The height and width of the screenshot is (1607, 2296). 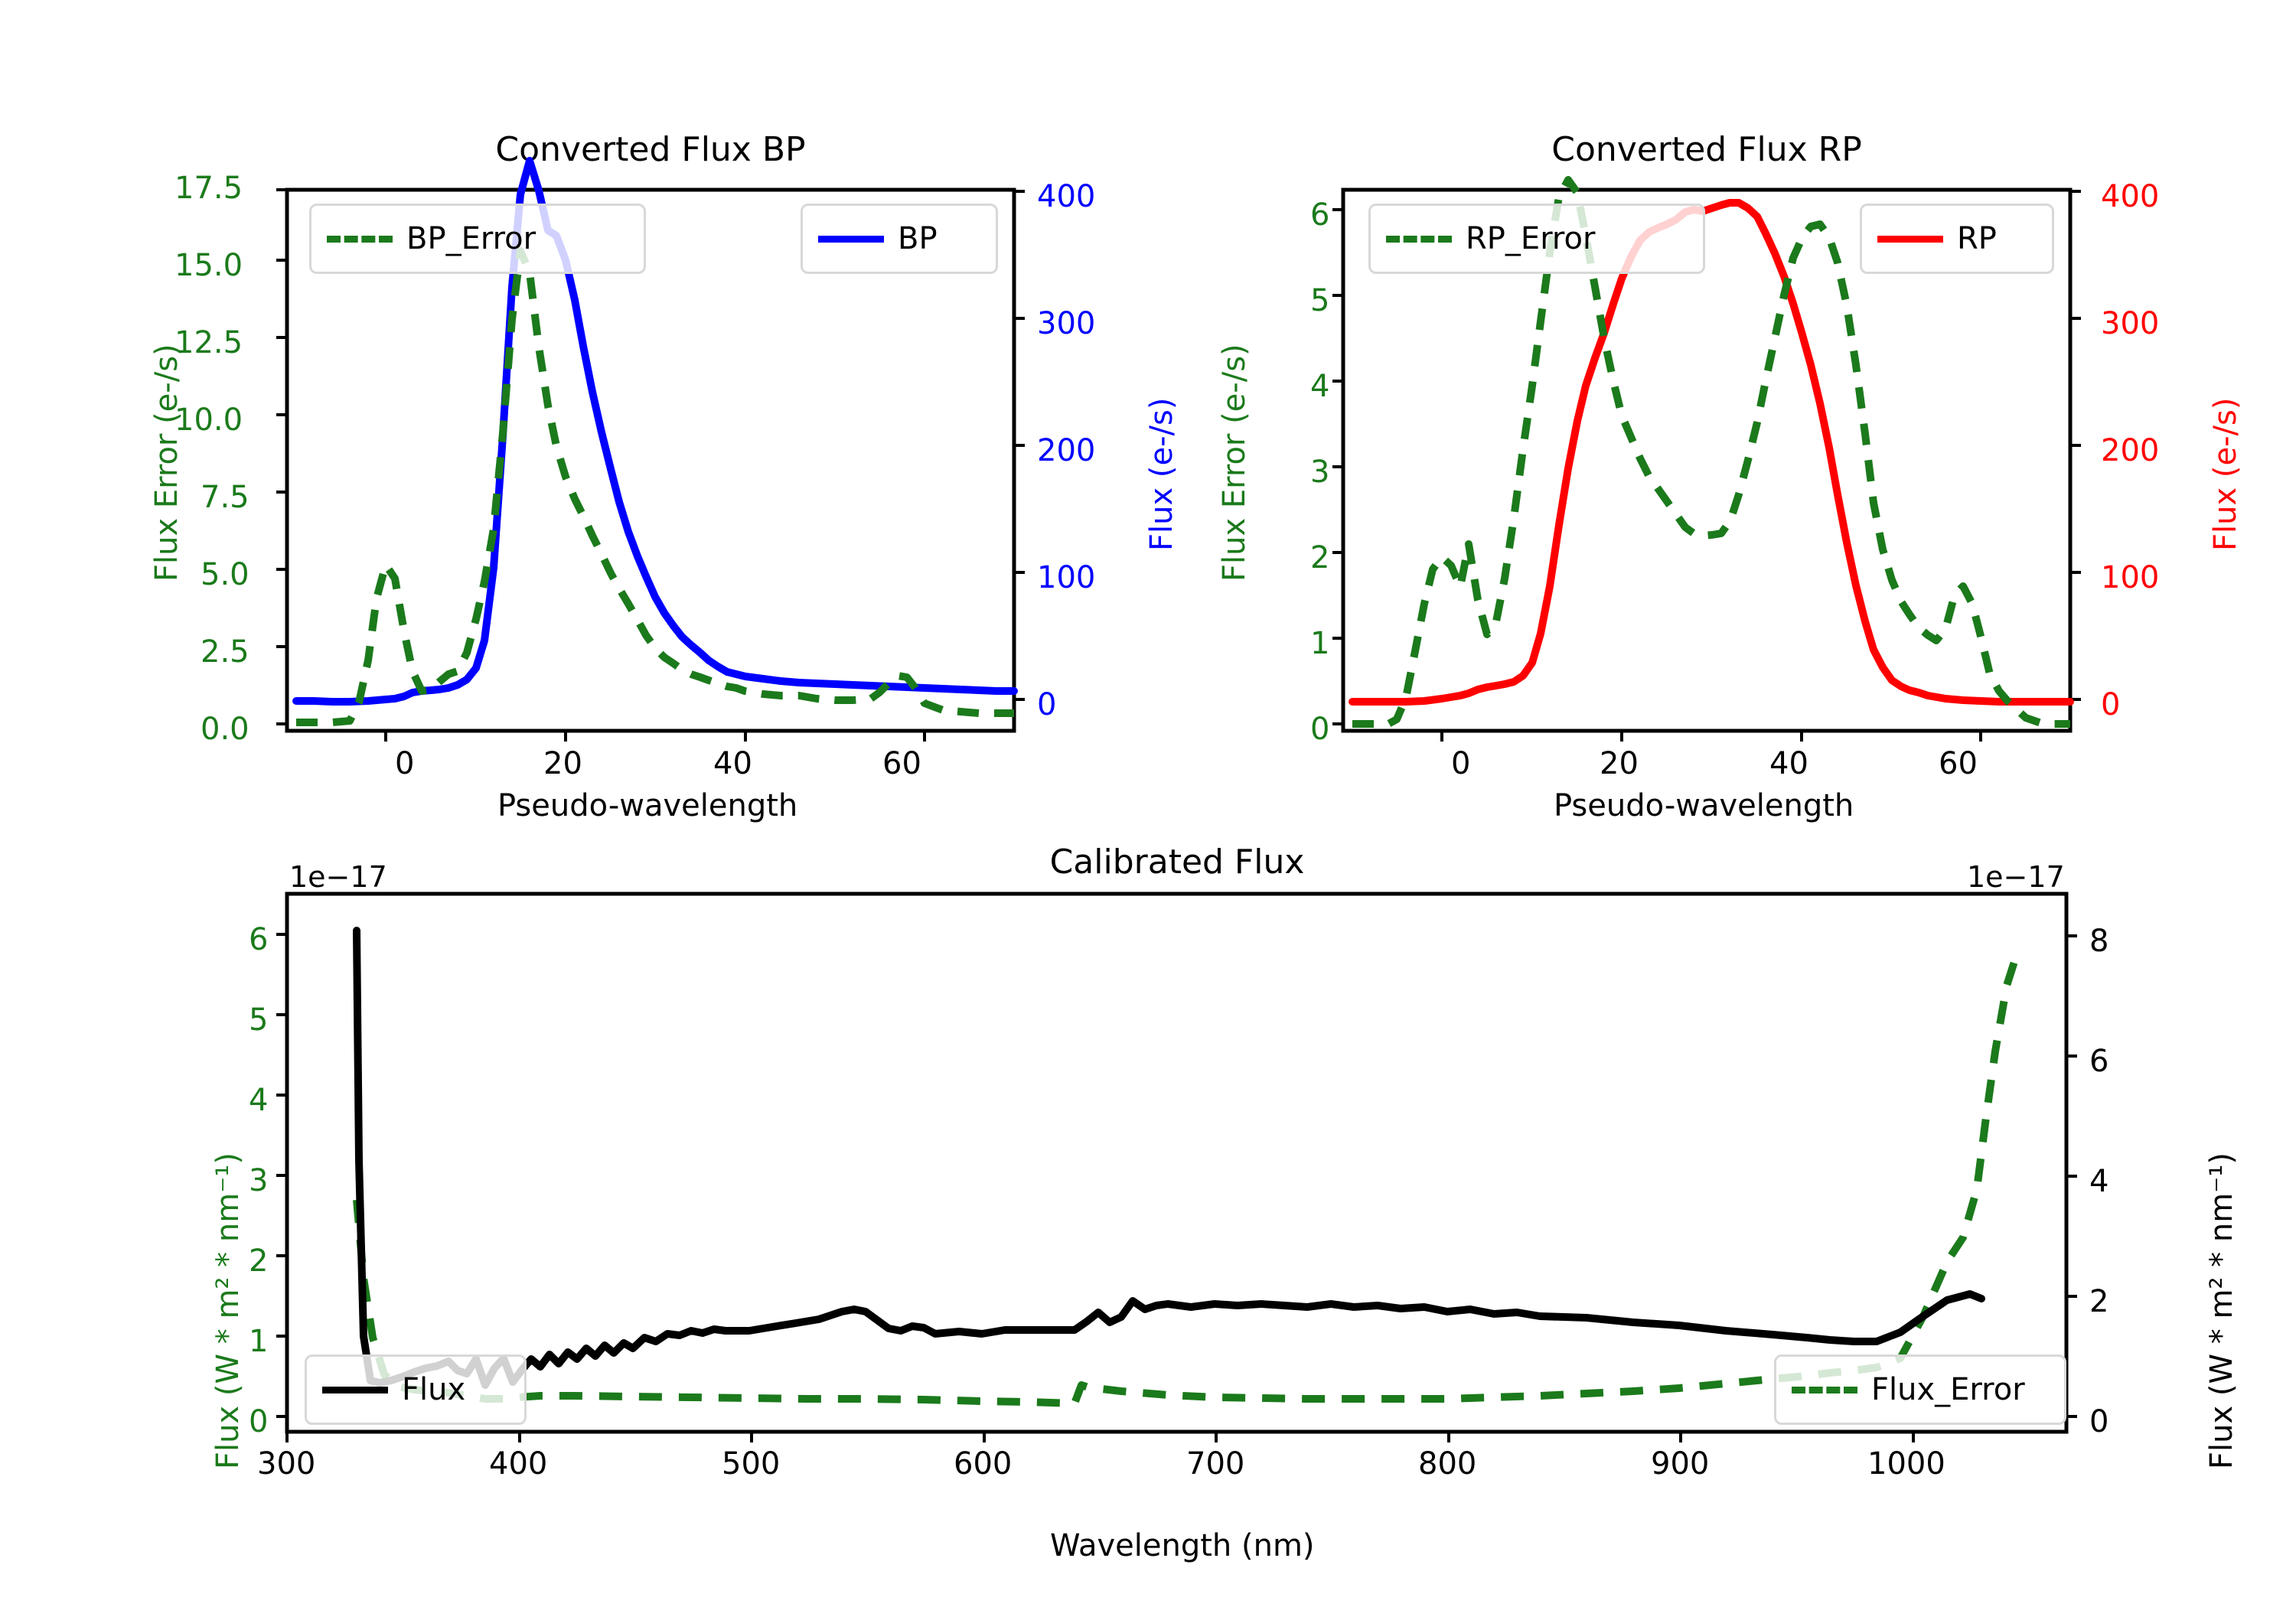 What do you see at coordinates (2130, 323) in the screenshot?
I see `rp-ytick-right-3: 300` at bounding box center [2130, 323].